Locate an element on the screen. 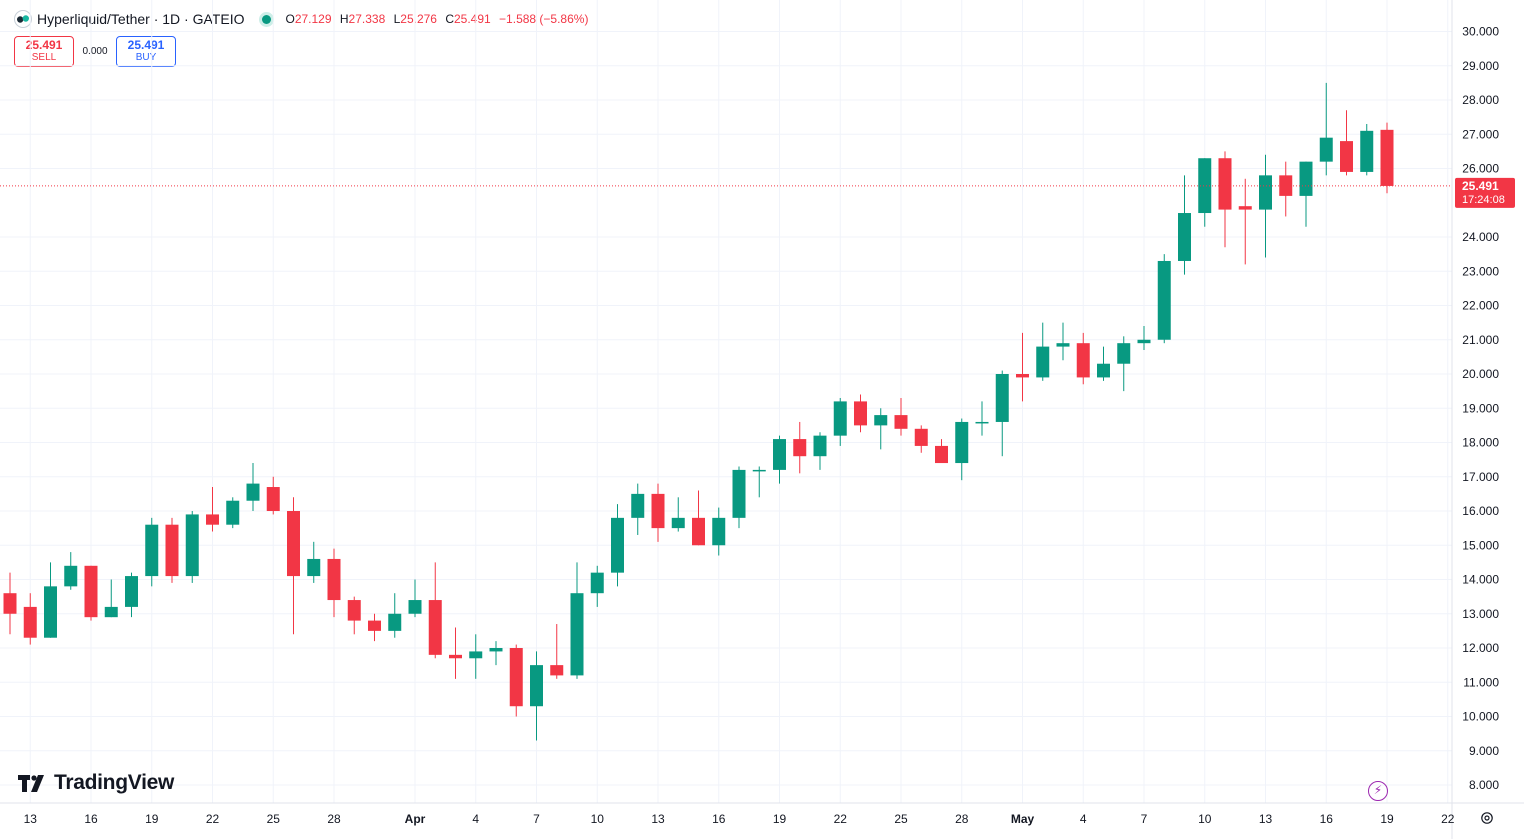  y-tick-label: 17.000 is located at coordinates (1480, 477).